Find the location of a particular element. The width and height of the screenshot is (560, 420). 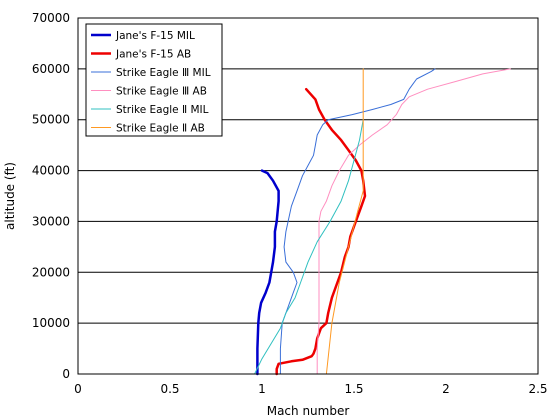

x-tick-label: 0 is located at coordinates (78, 389).